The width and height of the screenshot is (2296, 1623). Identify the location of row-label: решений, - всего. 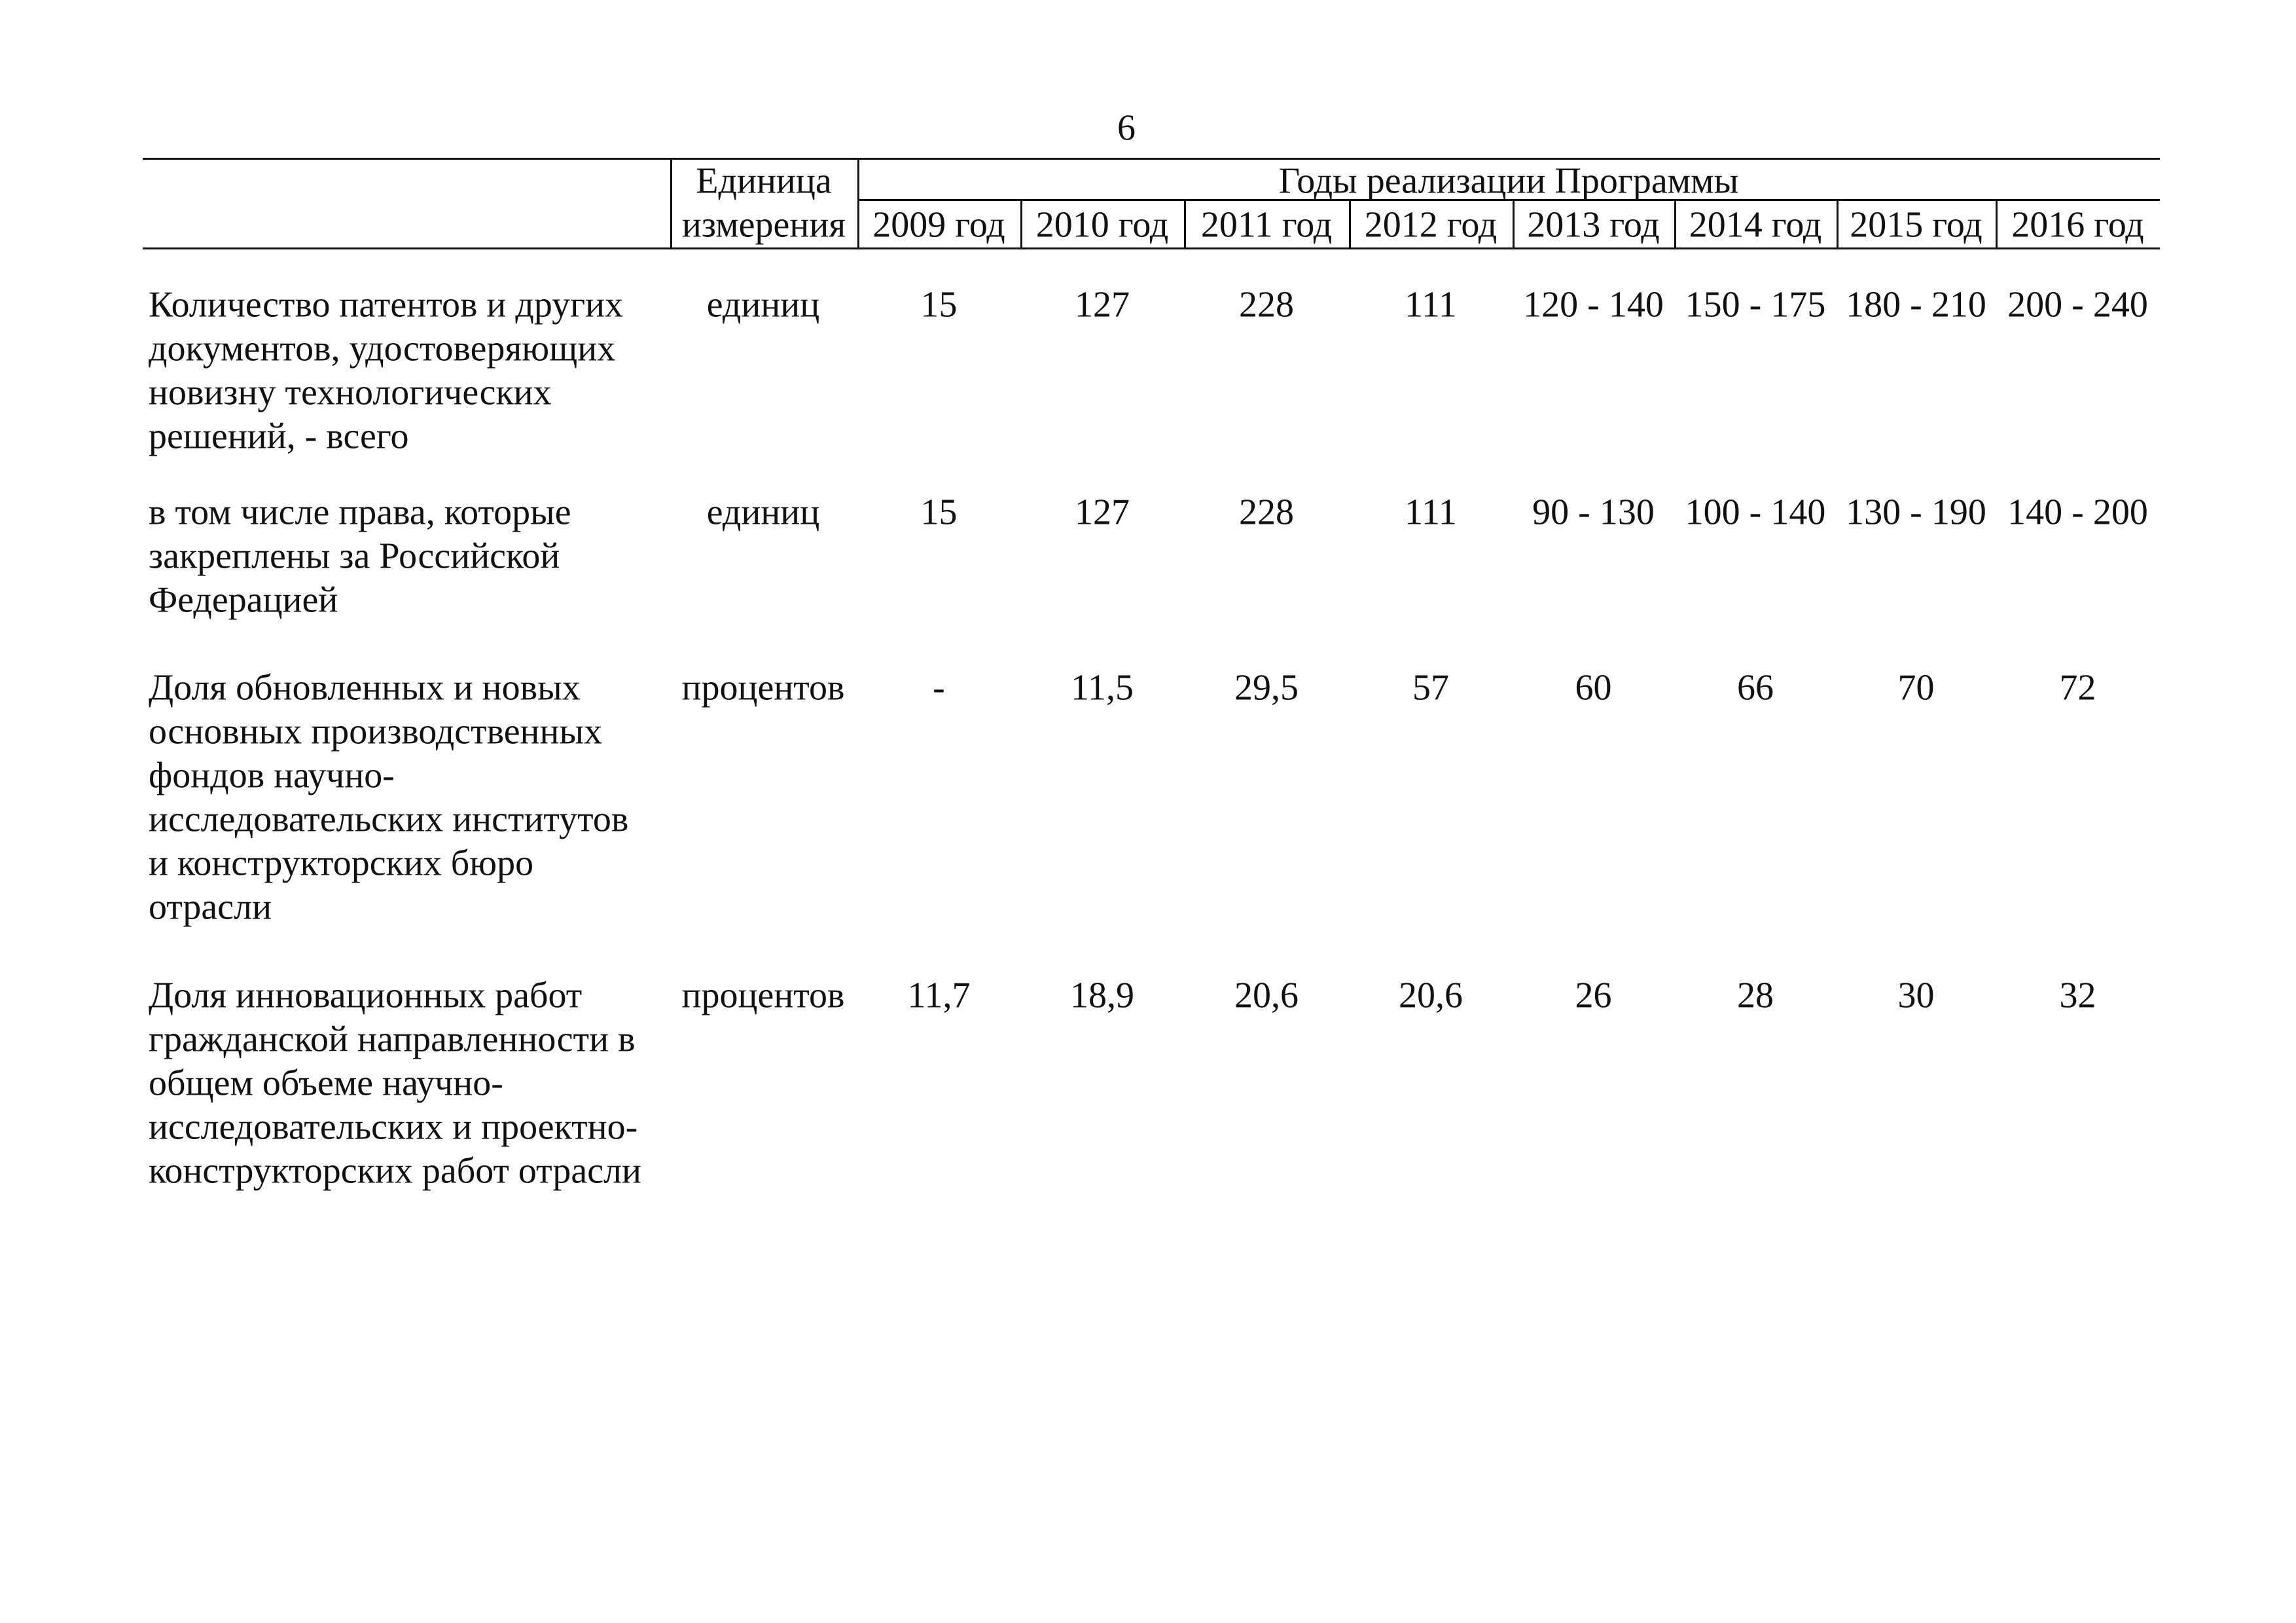
(279, 436).